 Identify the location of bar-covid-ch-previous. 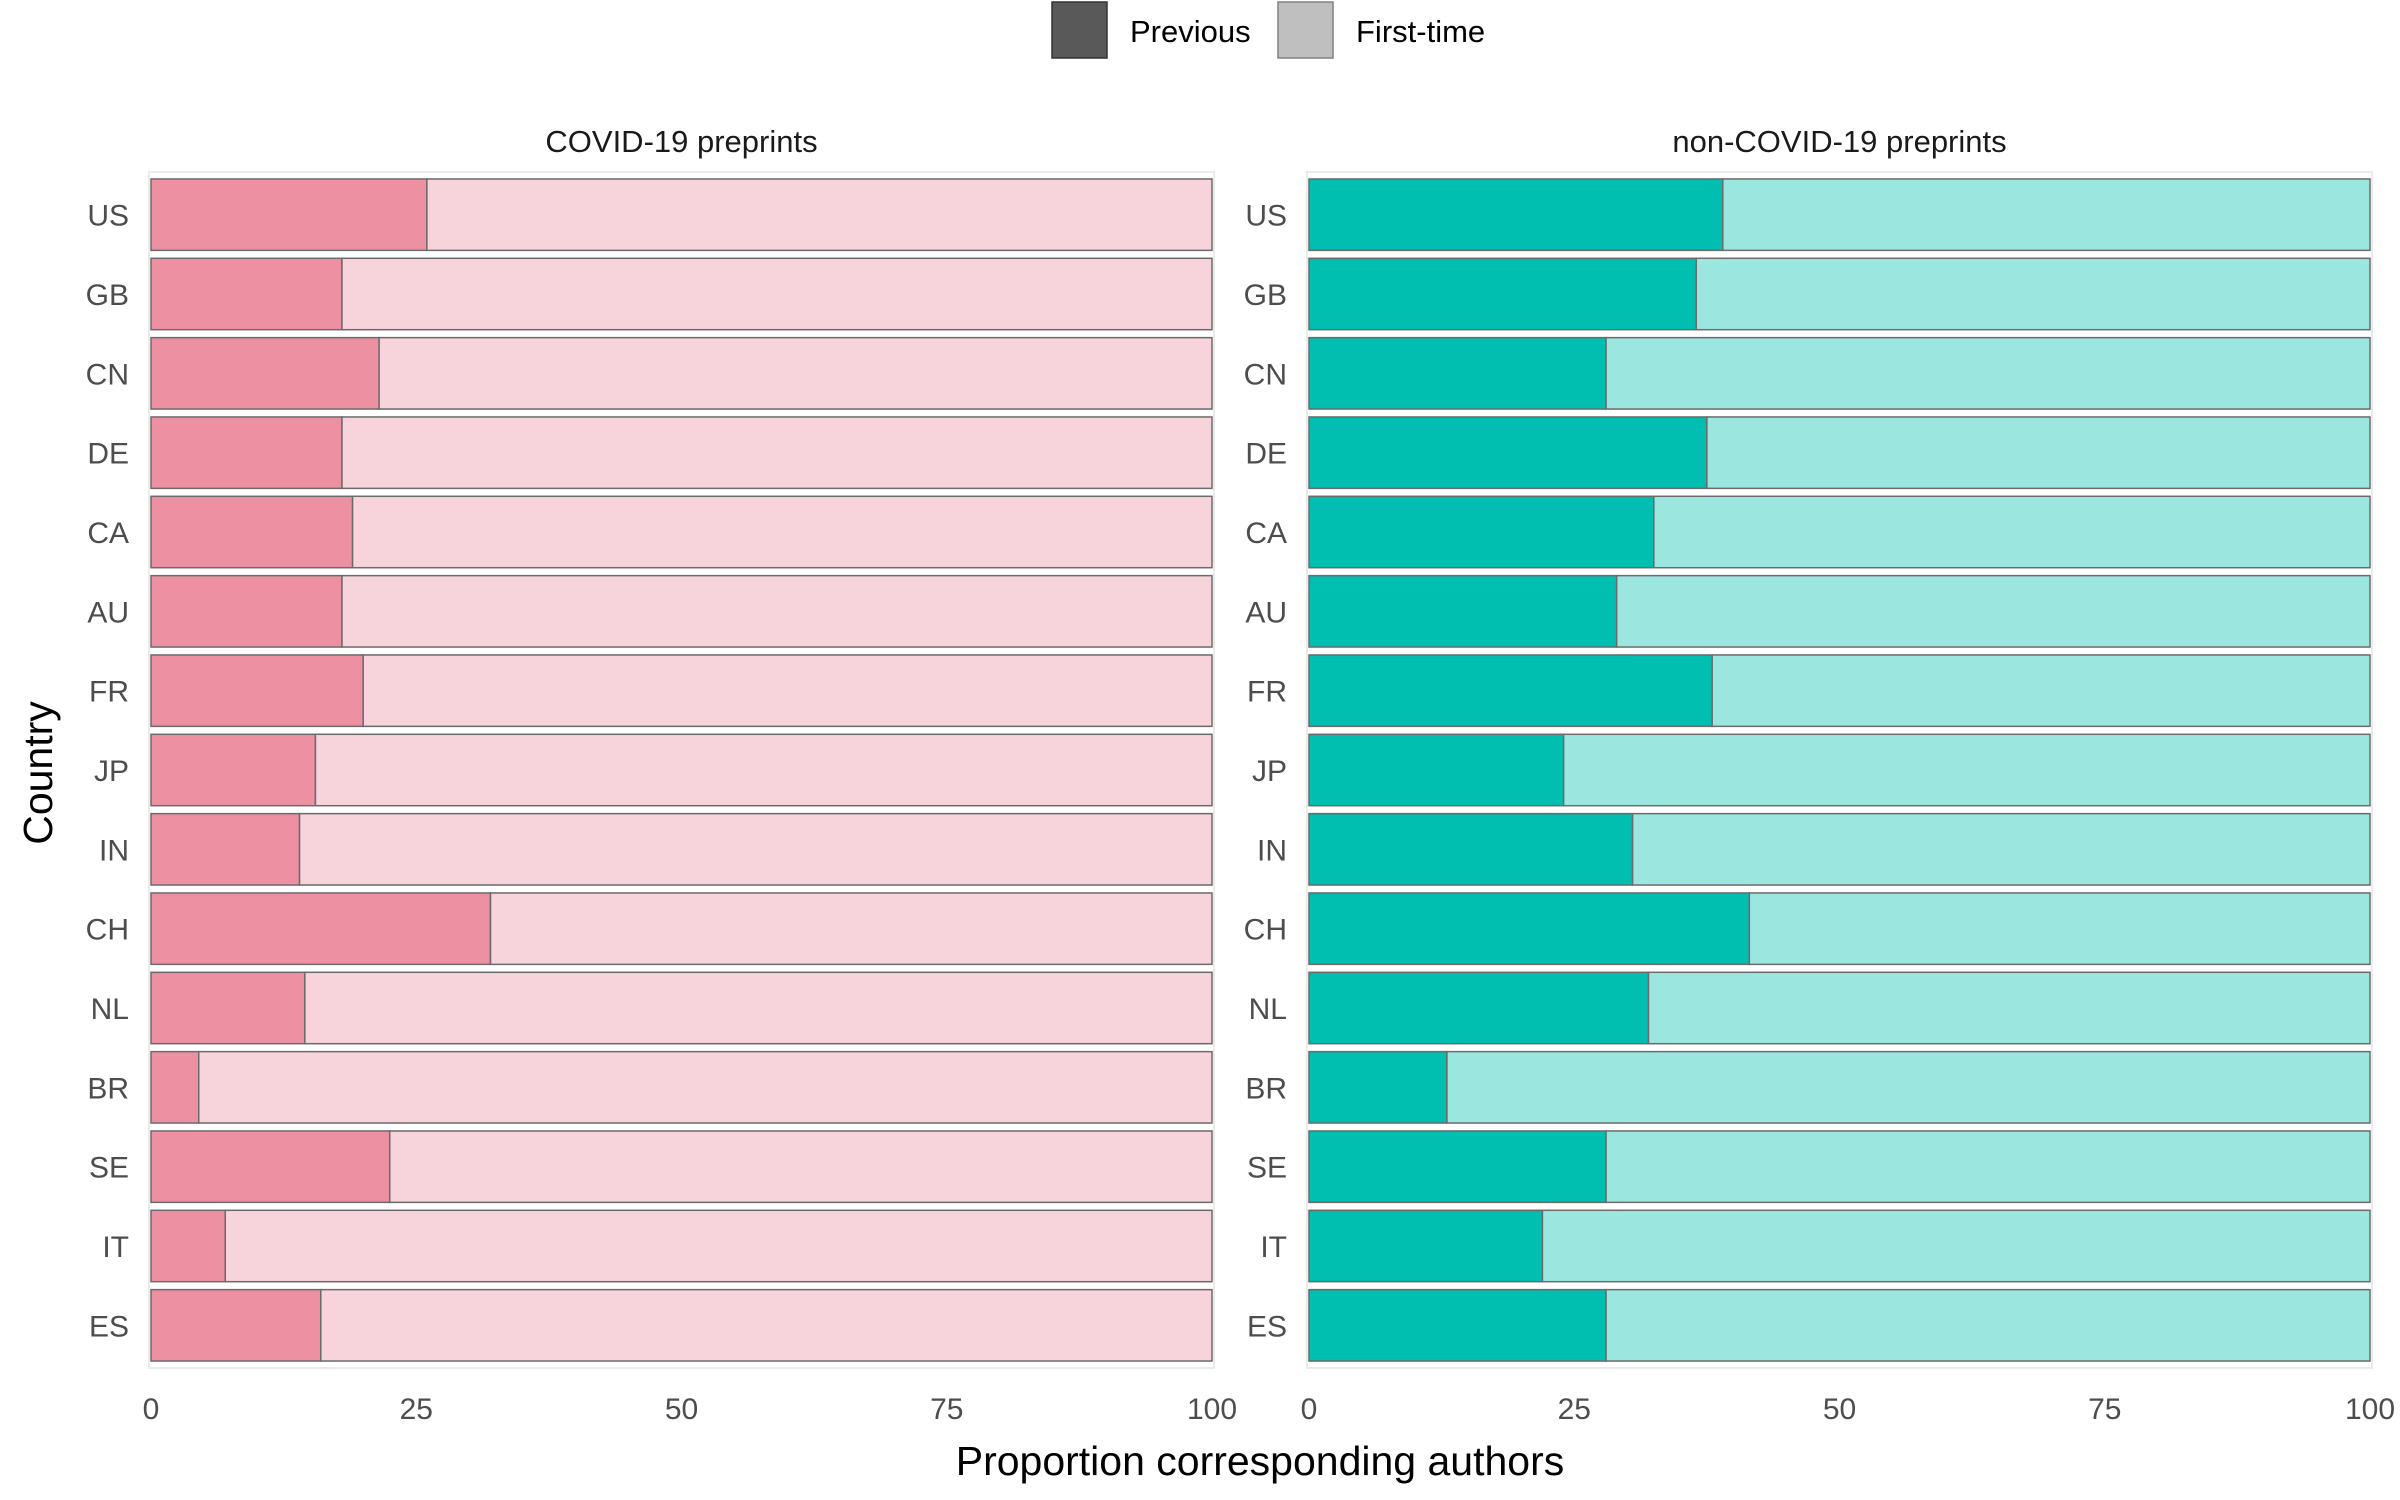
(321, 929).